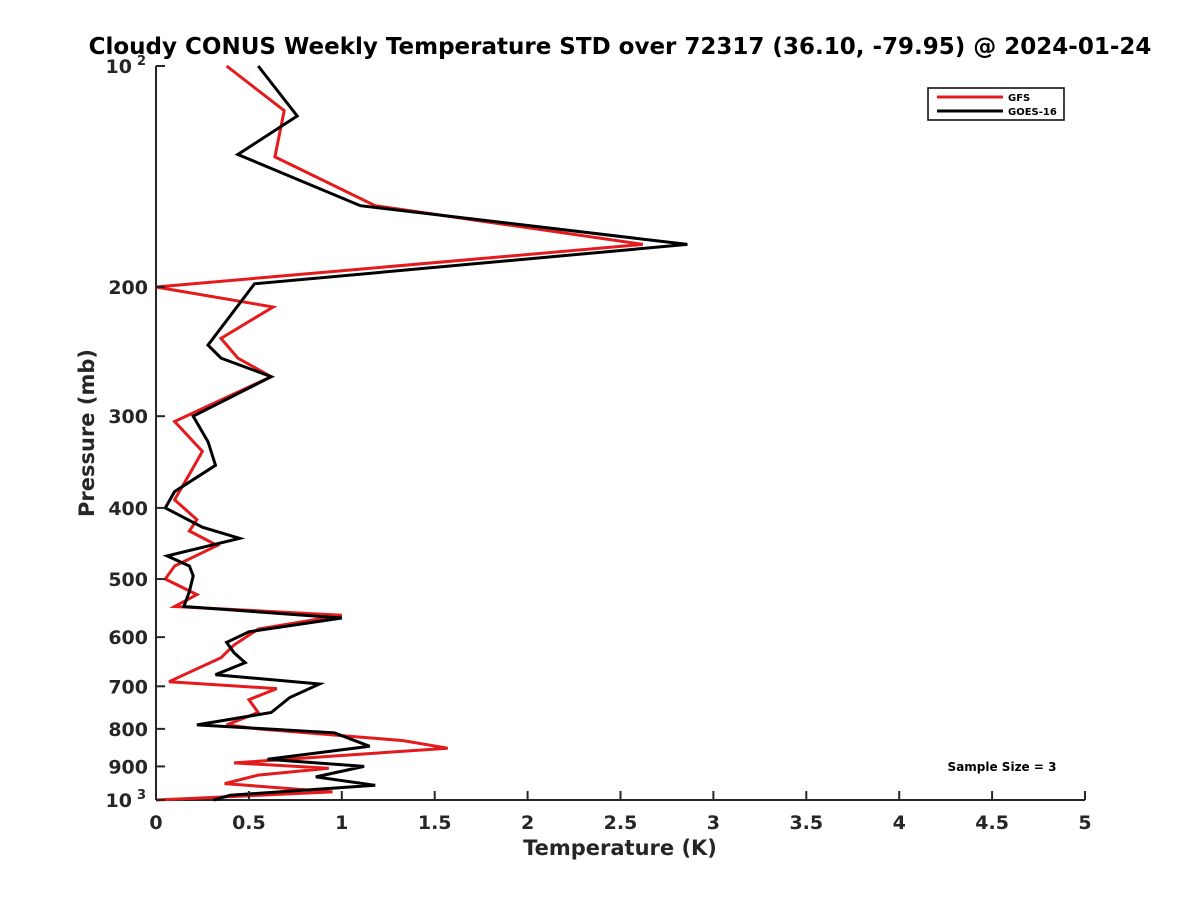  What do you see at coordinates (128, 767) in the screenshot?
I see `y-tick-label: 900` at bounding box center [128, 767].